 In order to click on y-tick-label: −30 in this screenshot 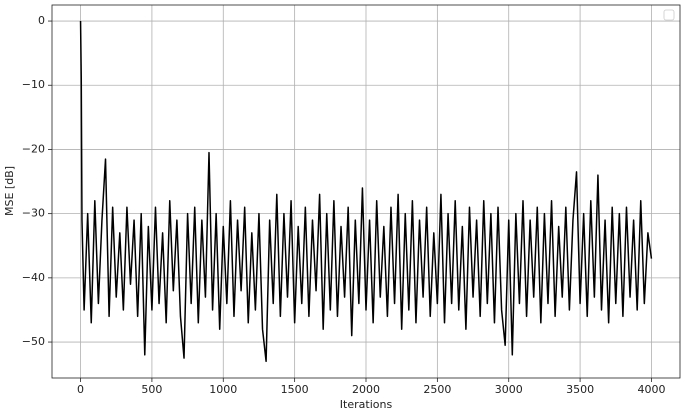, I will do `click(33, 213)`.